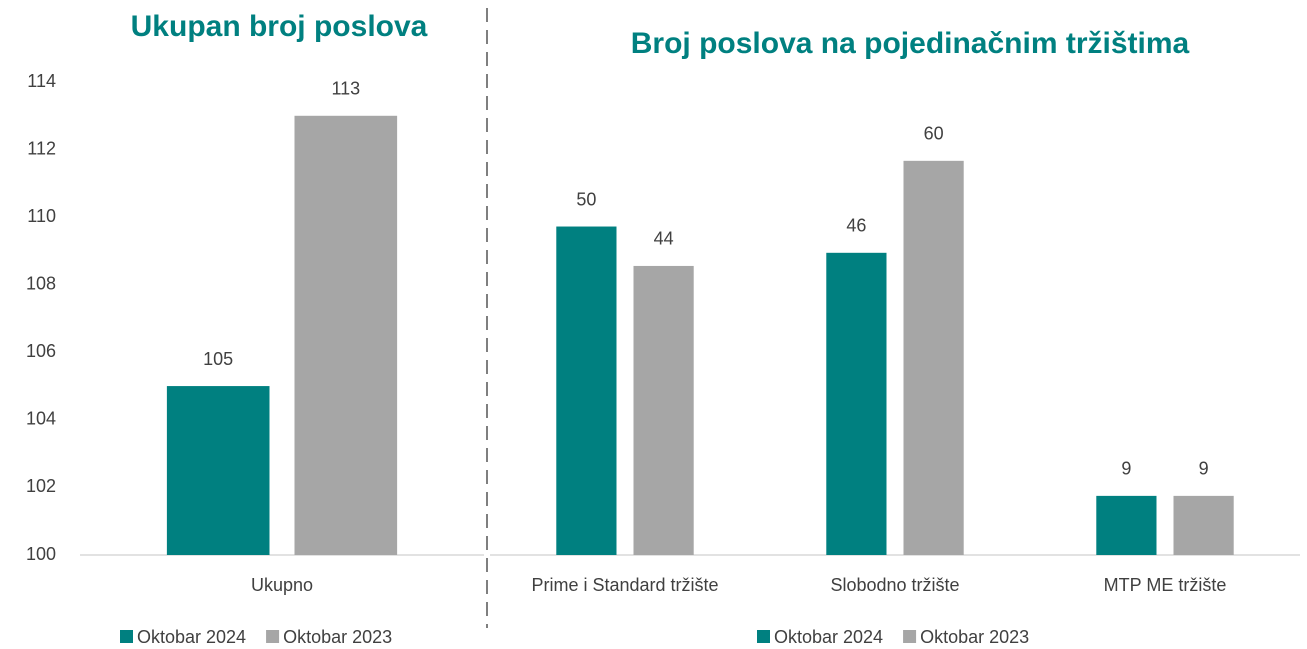 The width and height of the screenshot is (1307, 649). Describe the element at coordinates (1165, 585) in the screenshot. I see `x-tick-label: MTP ME tržište` at that location.